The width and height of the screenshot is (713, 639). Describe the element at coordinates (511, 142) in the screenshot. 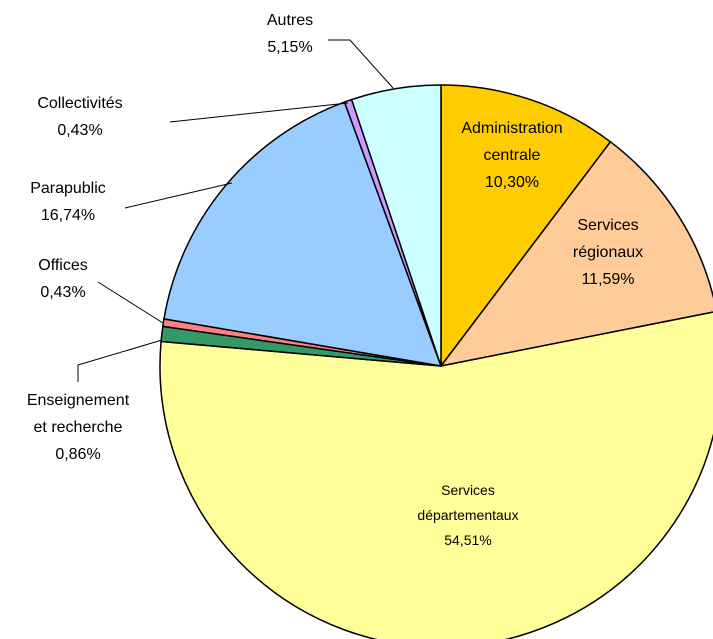

I see `slice-label: Administration centrale` at that location.